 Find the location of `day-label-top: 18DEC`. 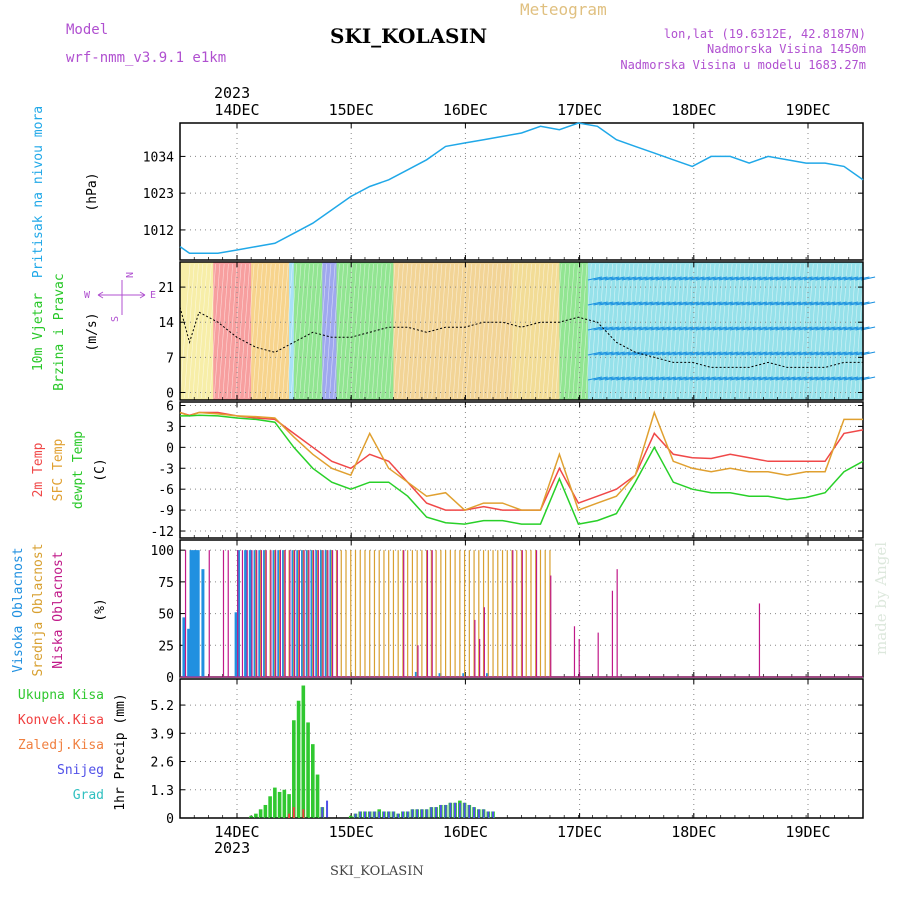

day-label-top: 18DEC is located at coordinates (693, 110).